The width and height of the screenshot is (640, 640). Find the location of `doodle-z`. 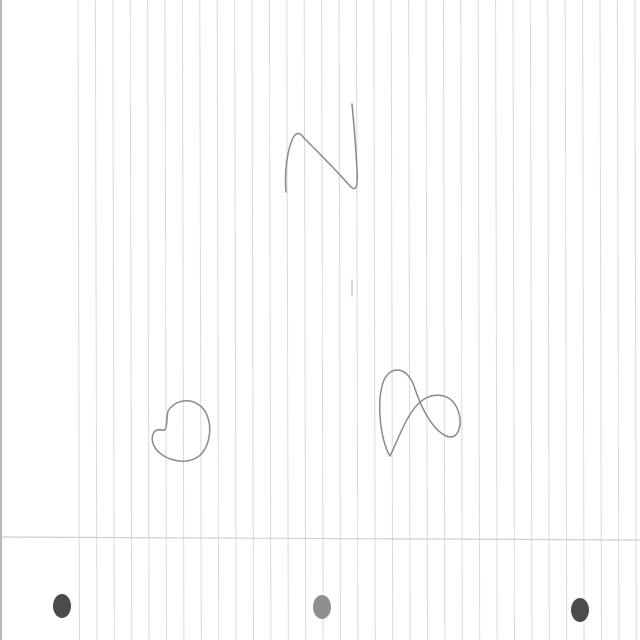

doodle-z is located at coordinates (321, 148).